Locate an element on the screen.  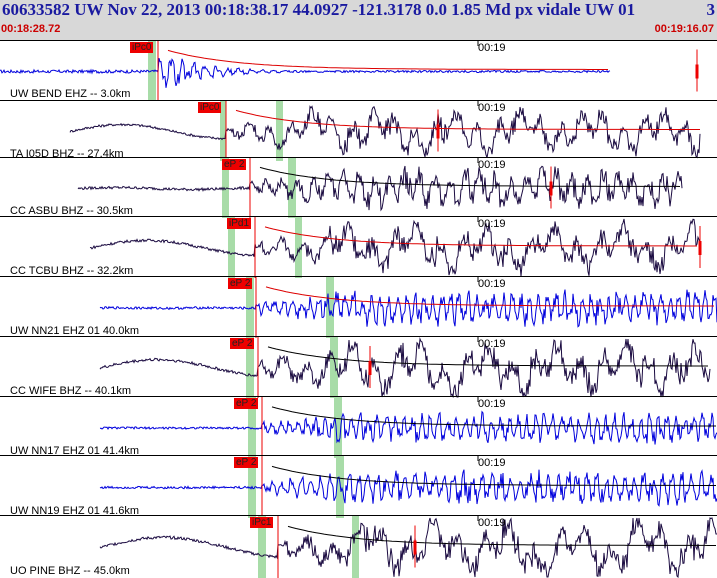
seismogram-panel: iPd1 00:19 CC TCBU BHZ -- 32.2km is located at coordinates (358, 247).